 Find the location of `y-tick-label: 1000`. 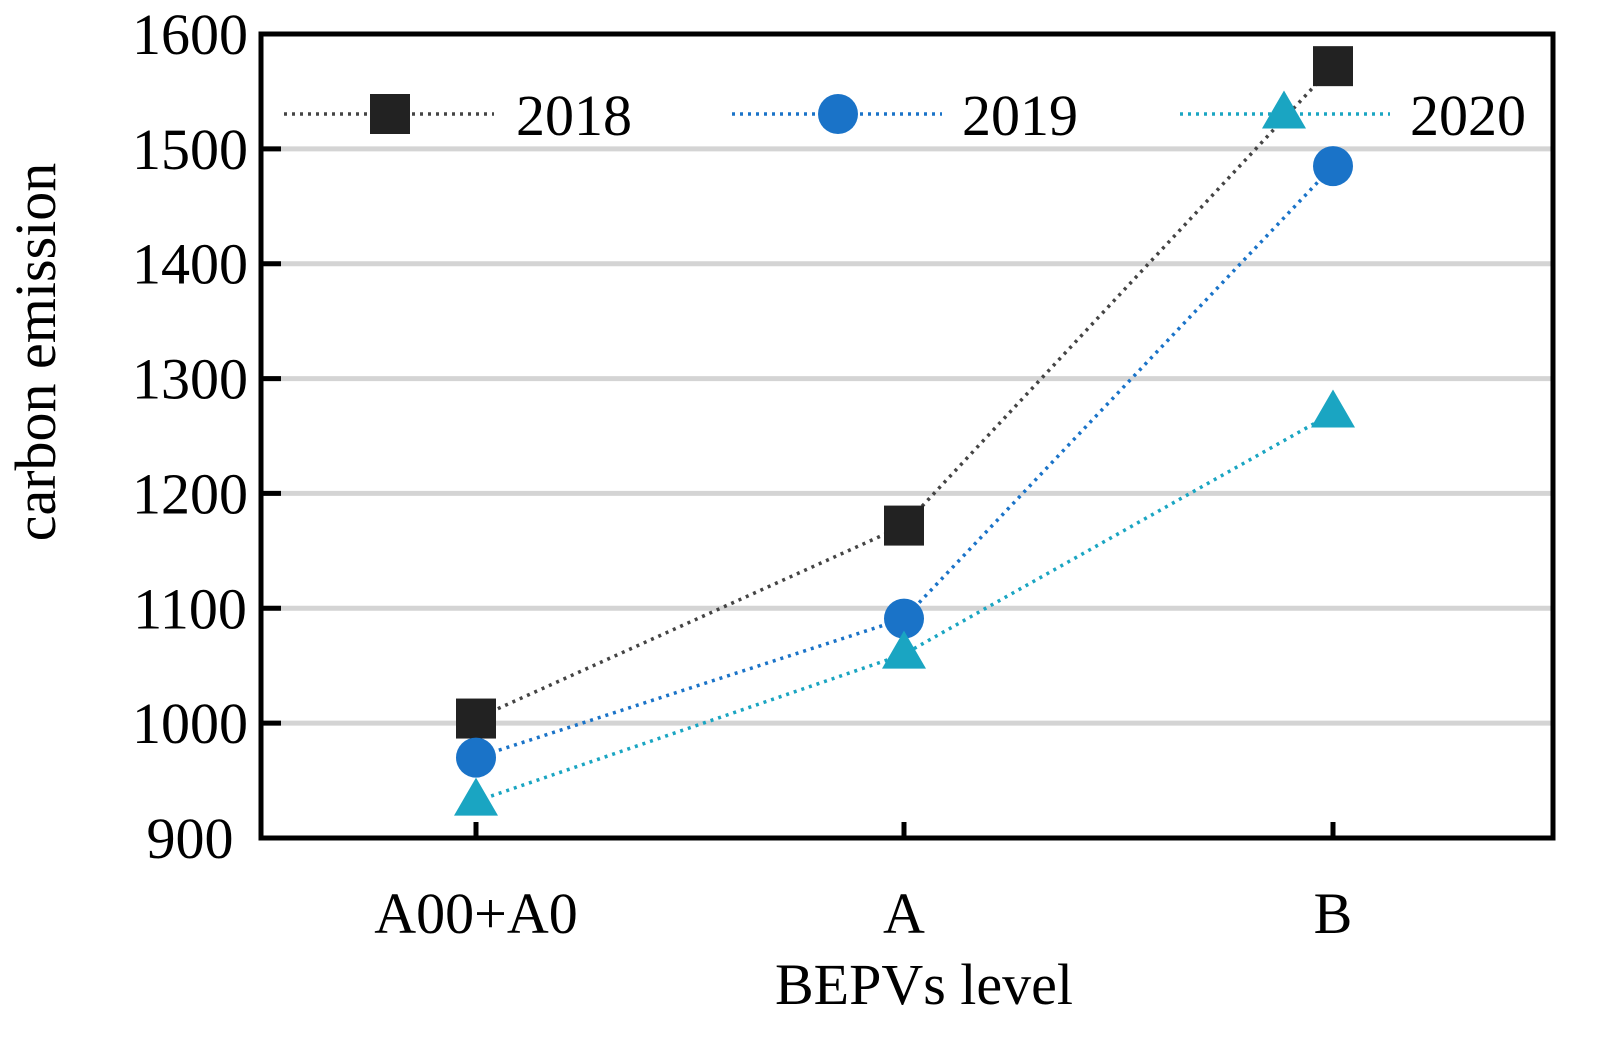

y-tick-label: 1000 is located at coordinates (190, 723).